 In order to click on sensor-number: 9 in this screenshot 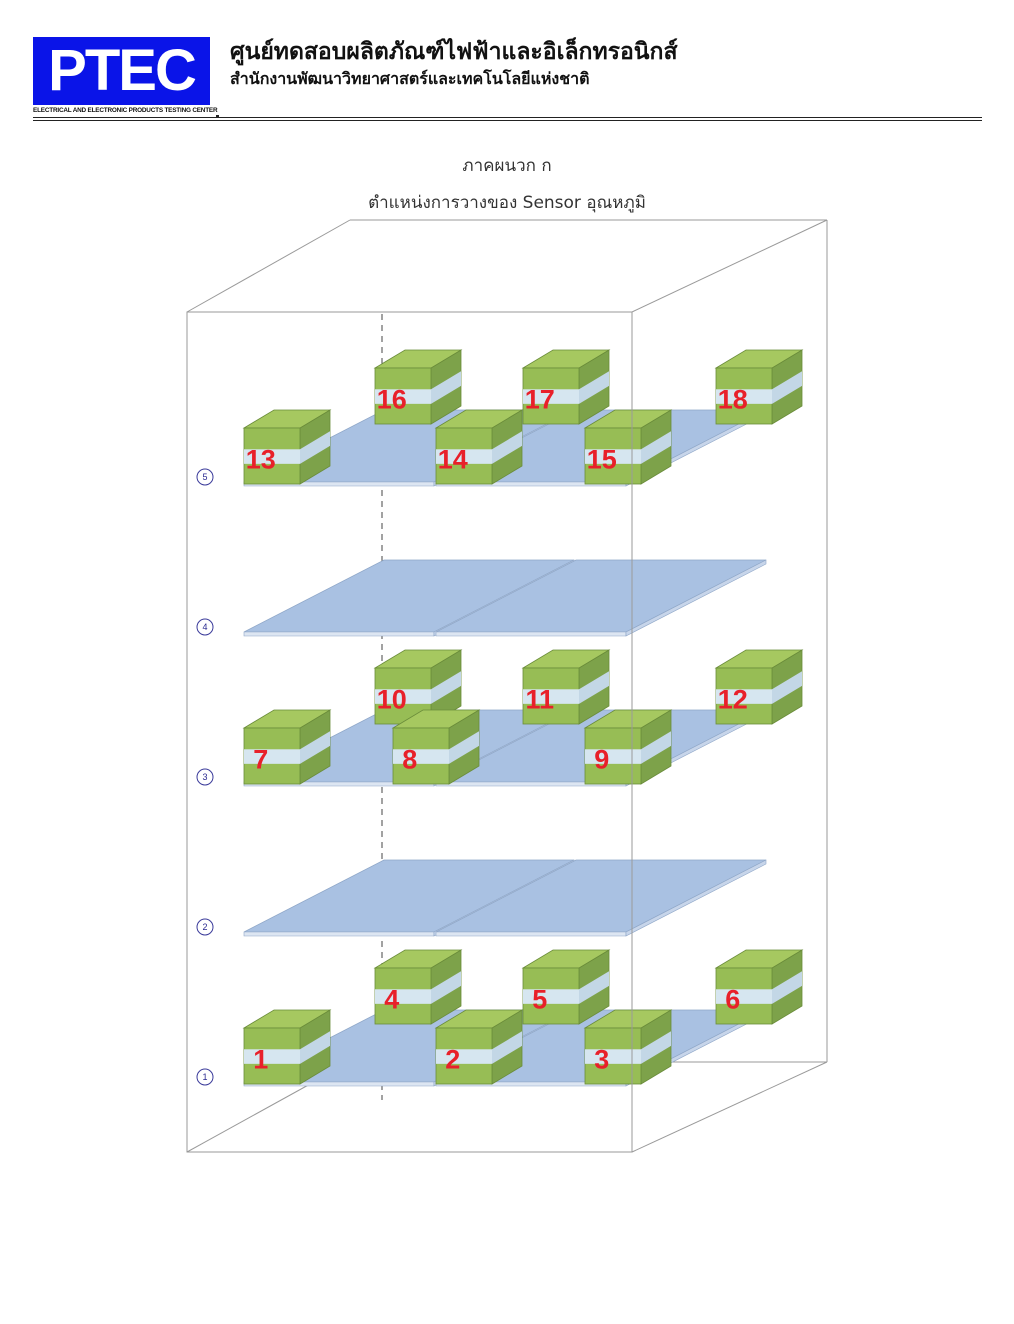, I will do `click(601, 759)`.